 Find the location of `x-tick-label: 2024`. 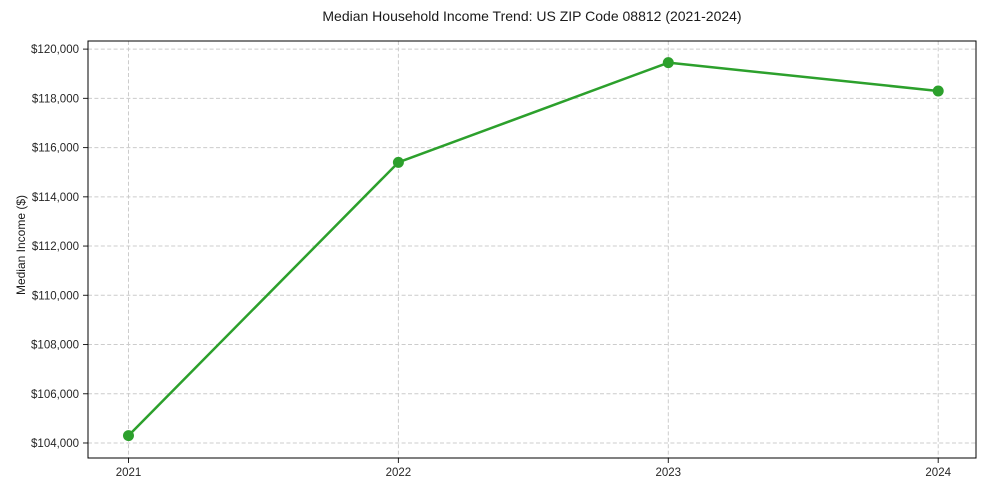

x-tick-label: 2024 is located at coordinates (938, 473).